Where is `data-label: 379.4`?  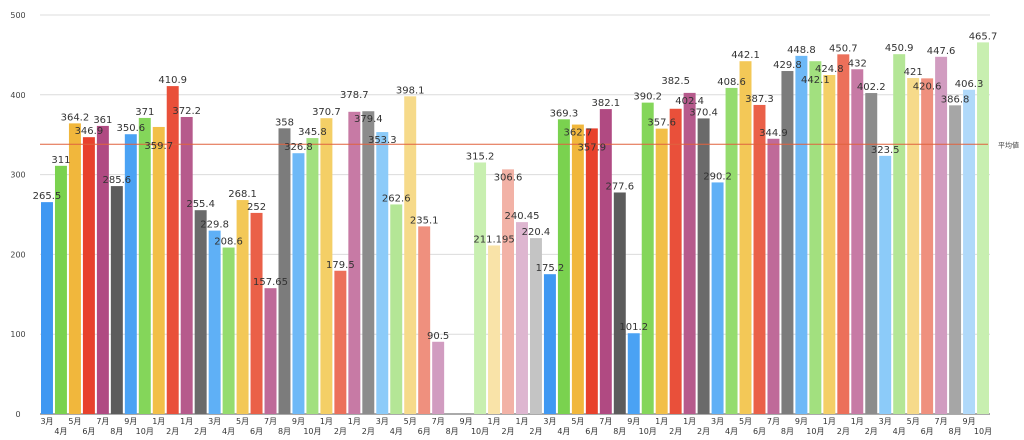
data-label: 379.4 is located at coordinates (368, 119).